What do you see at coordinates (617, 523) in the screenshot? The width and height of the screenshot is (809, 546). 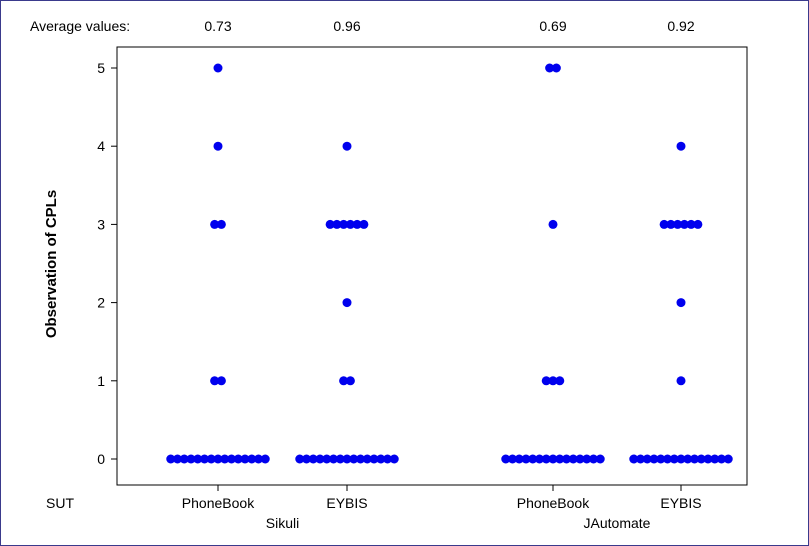 I see `tool-label: JAutomate` at bounding box center [617, 523].